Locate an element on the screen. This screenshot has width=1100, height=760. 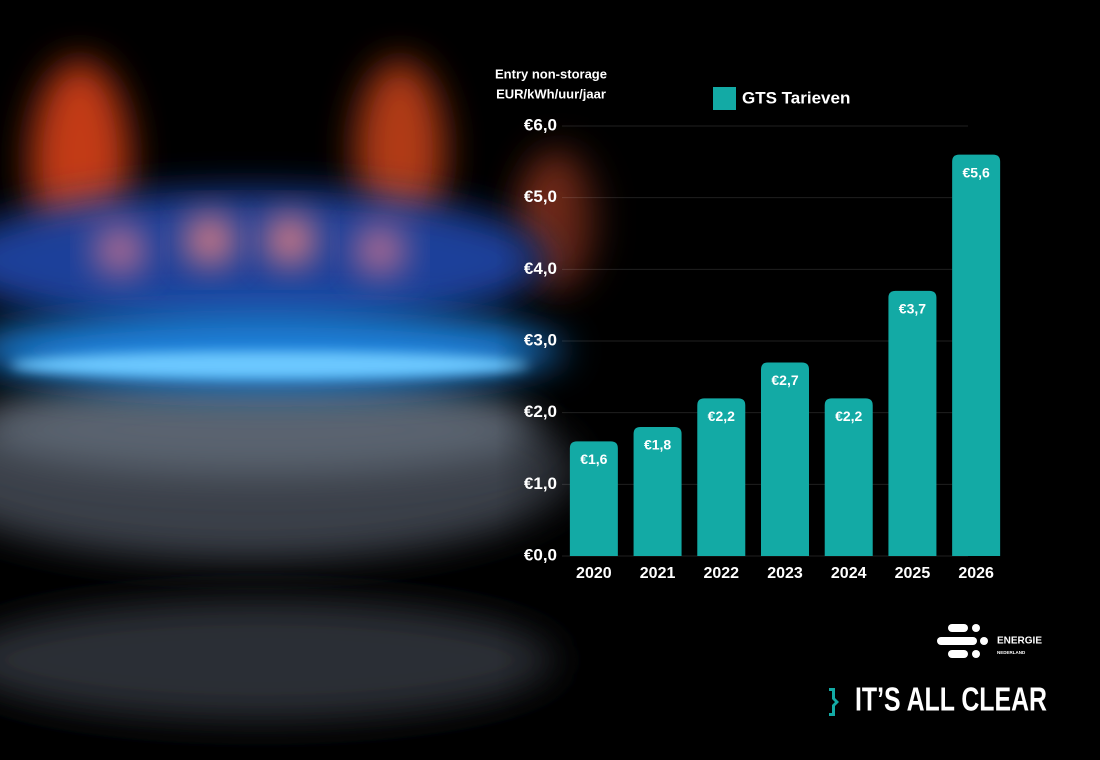
y-axis-label: Entry non-storage is located at coordinates (551, 73).